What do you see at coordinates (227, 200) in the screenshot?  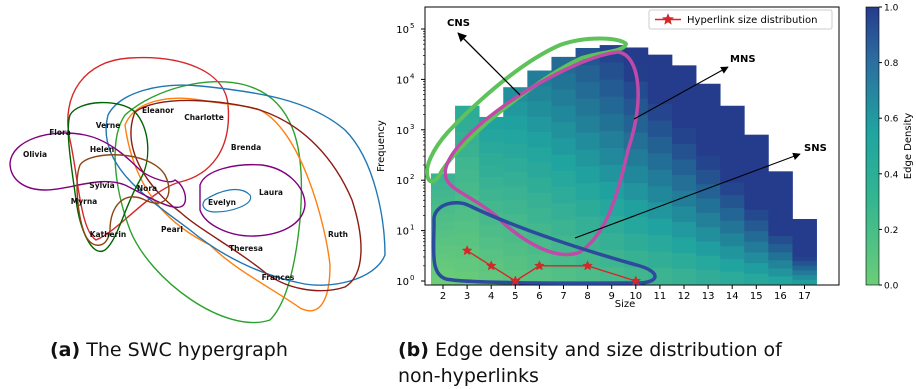 I see `hyperedge-grey-blue` at bounding box center [227, 200].